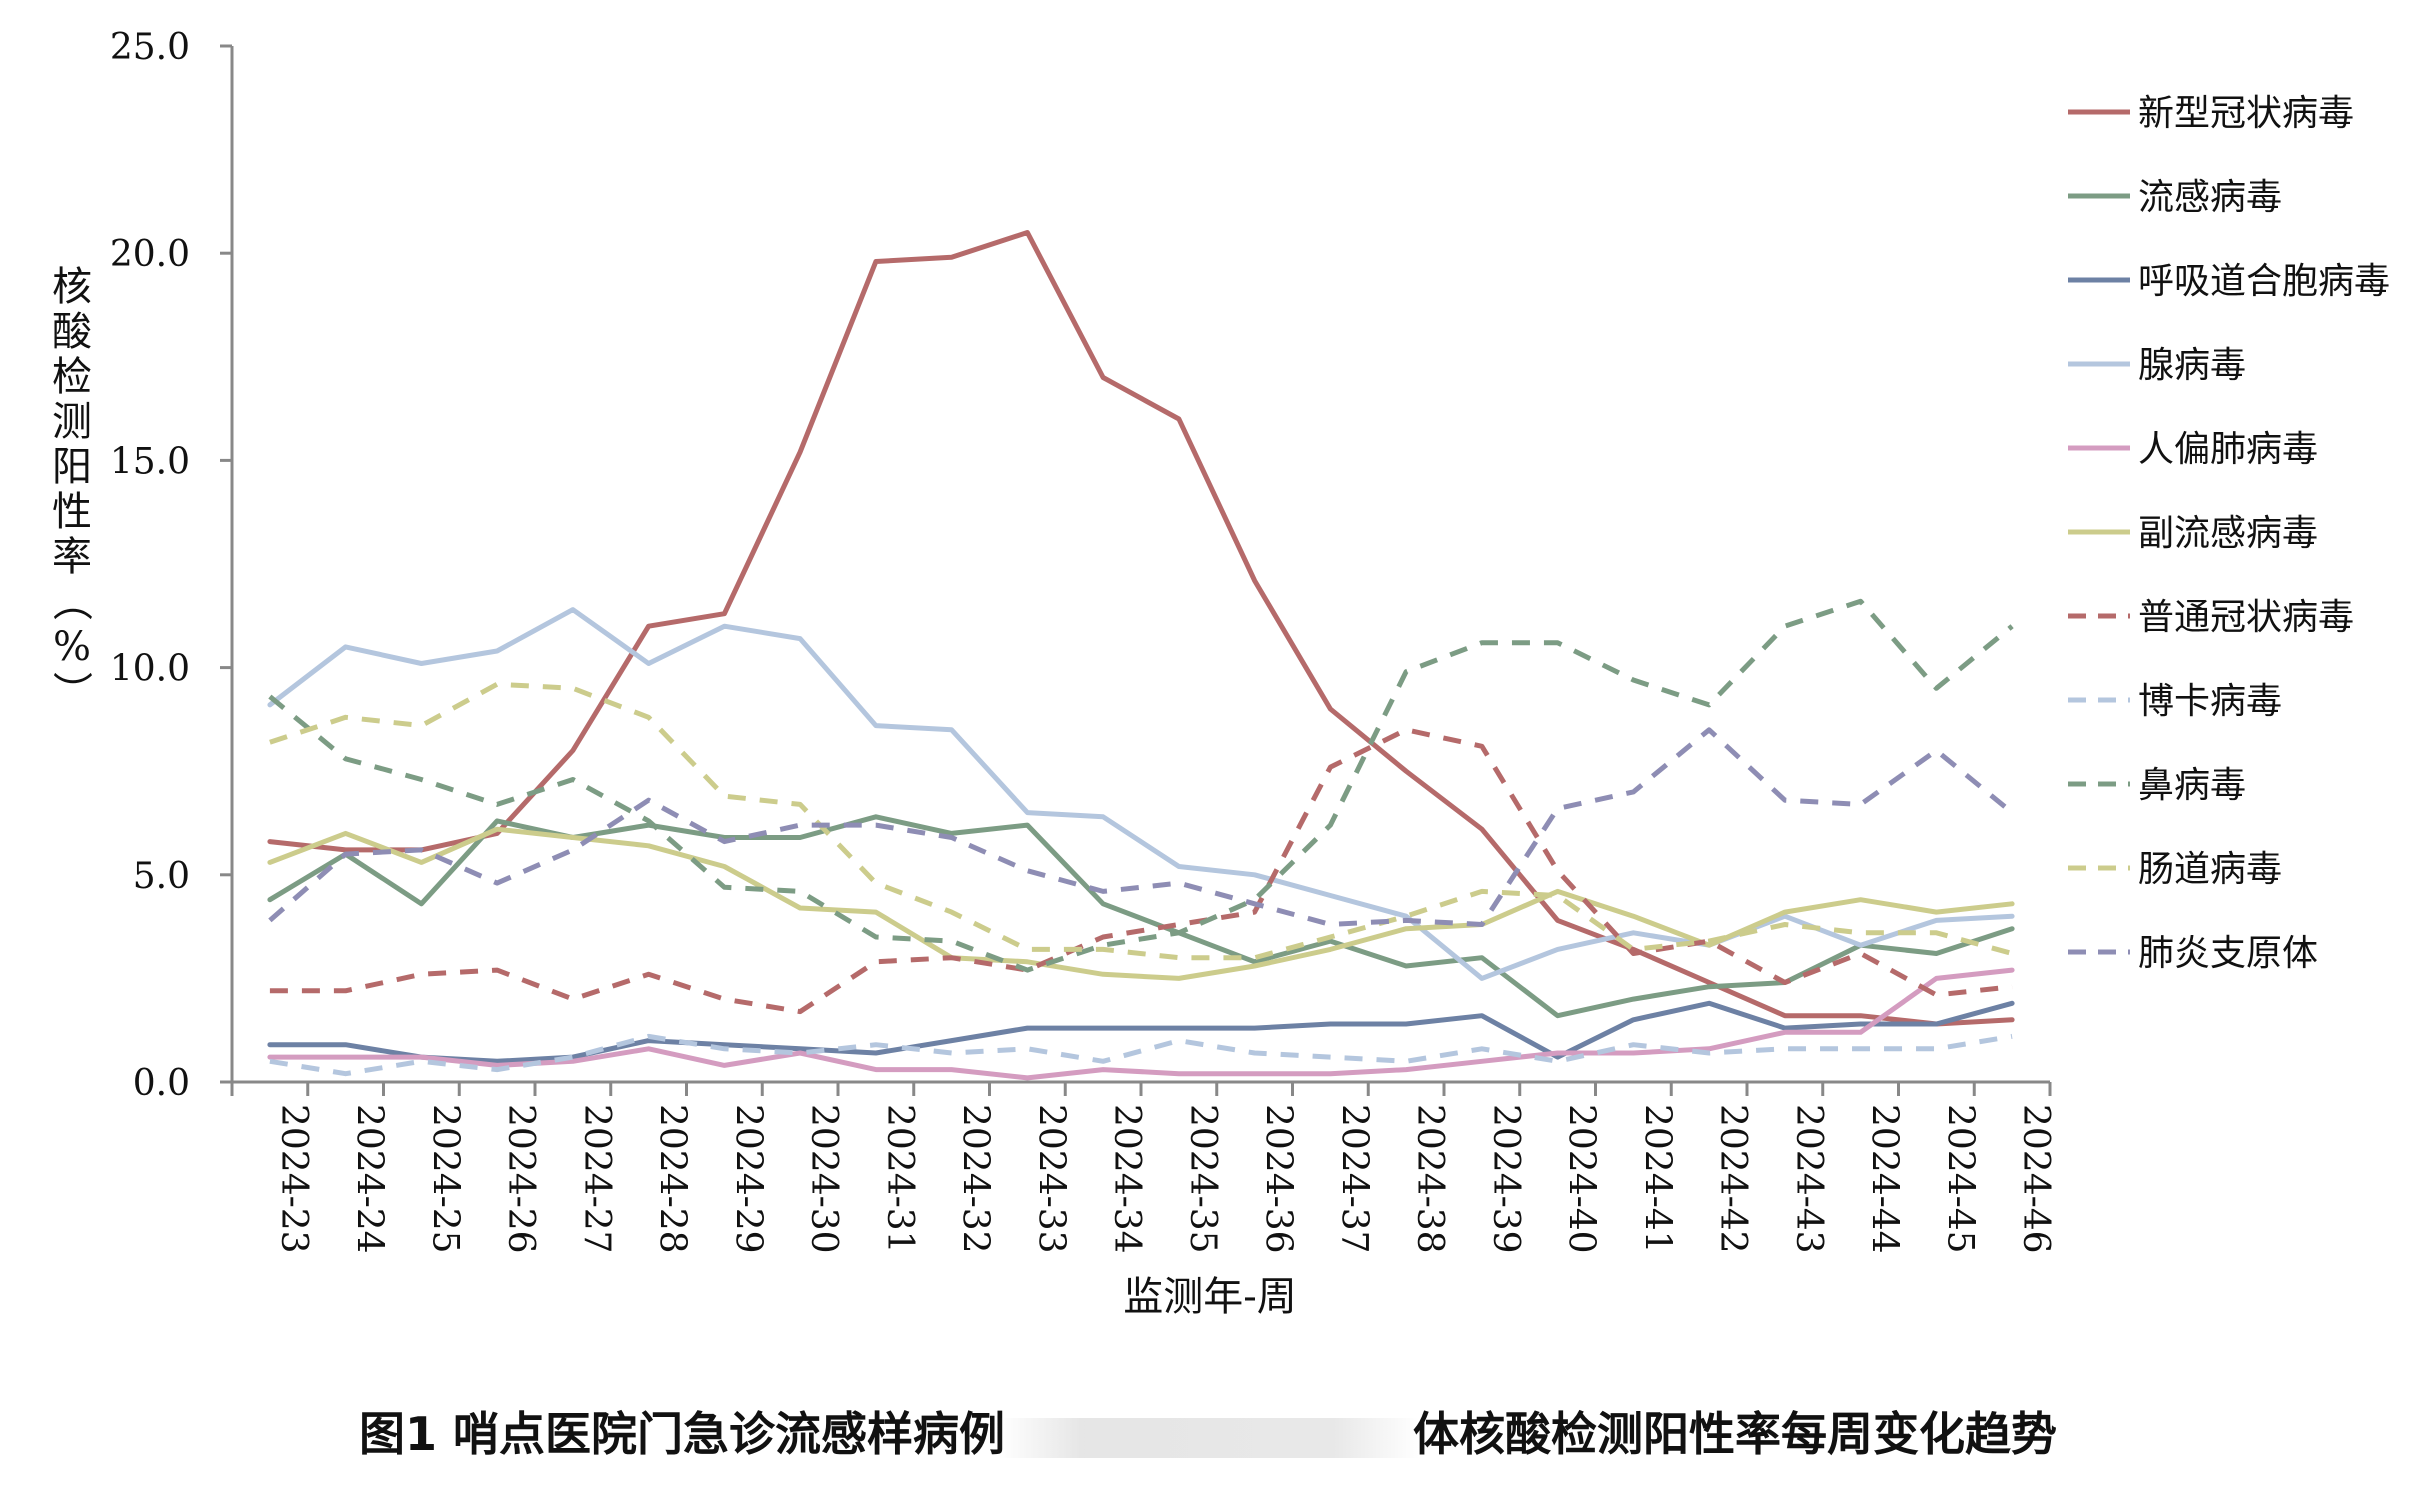 The image size is (2416, 1494). Describe the element at coordinates (1202, 1179) in the screenshot. I see `x-tick-label: 2024-35` at that location.